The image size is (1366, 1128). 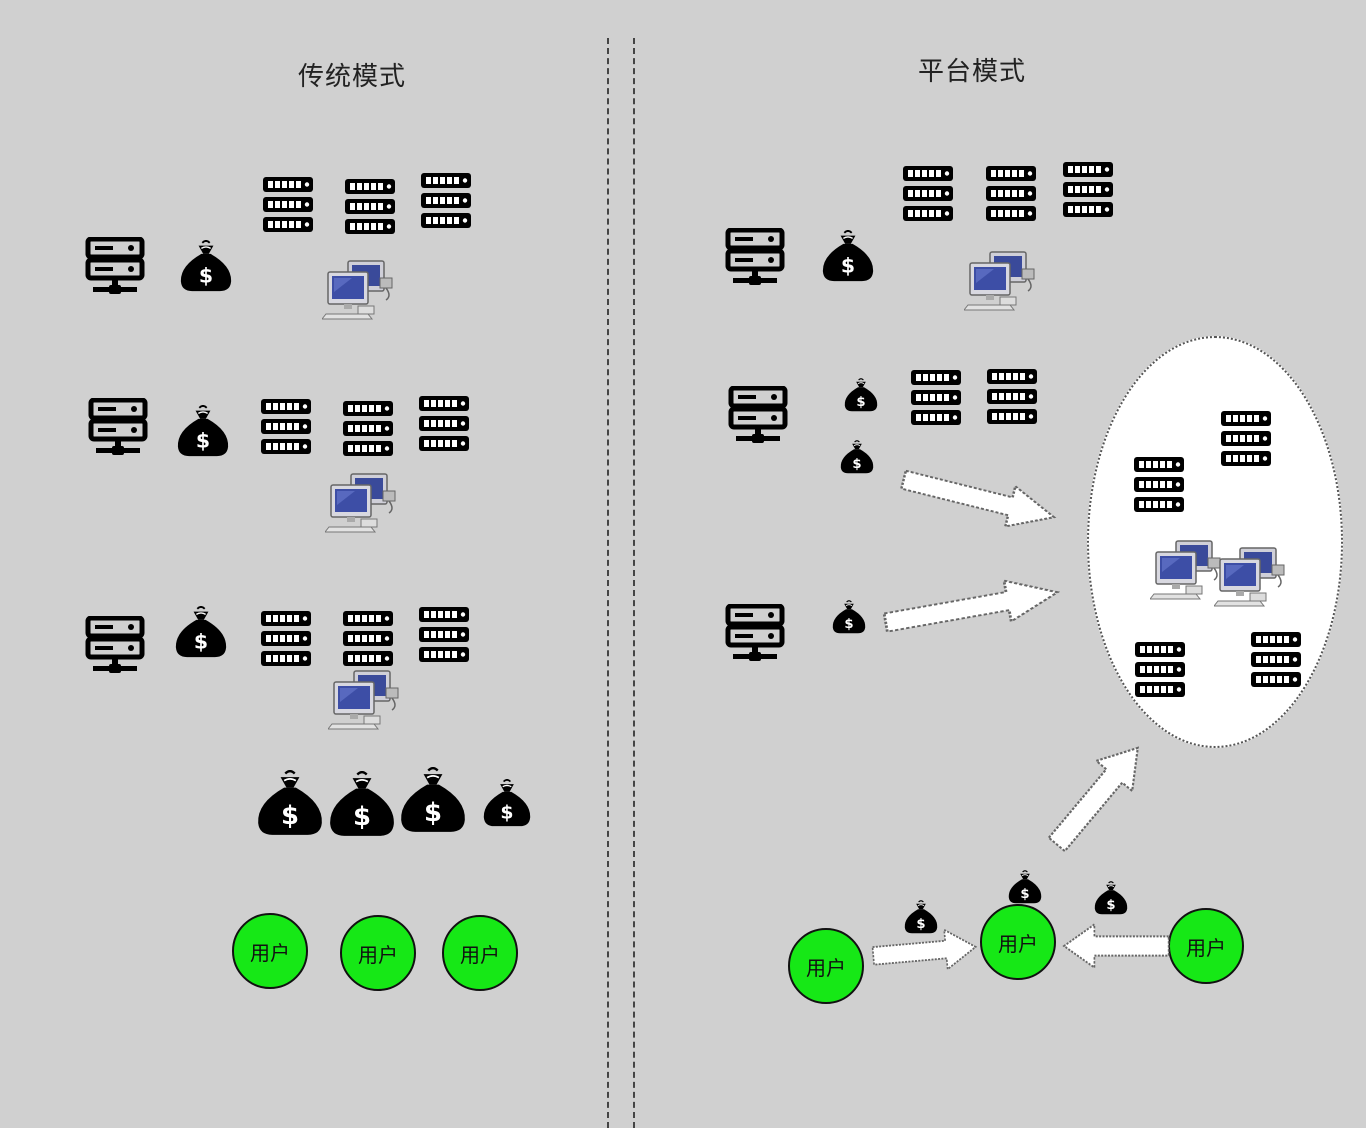 I want to click on right-title: 平台模式, so click(x=972, y=72).